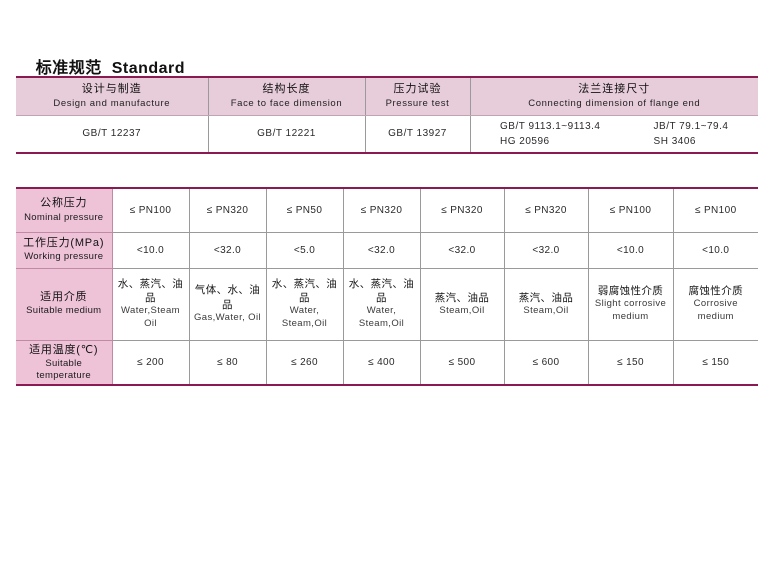  What do you see at coordinates (287, 134) in the screenshot?
I see `value-face-to-face: GB/T 12221` at bounding box center [287, 134].